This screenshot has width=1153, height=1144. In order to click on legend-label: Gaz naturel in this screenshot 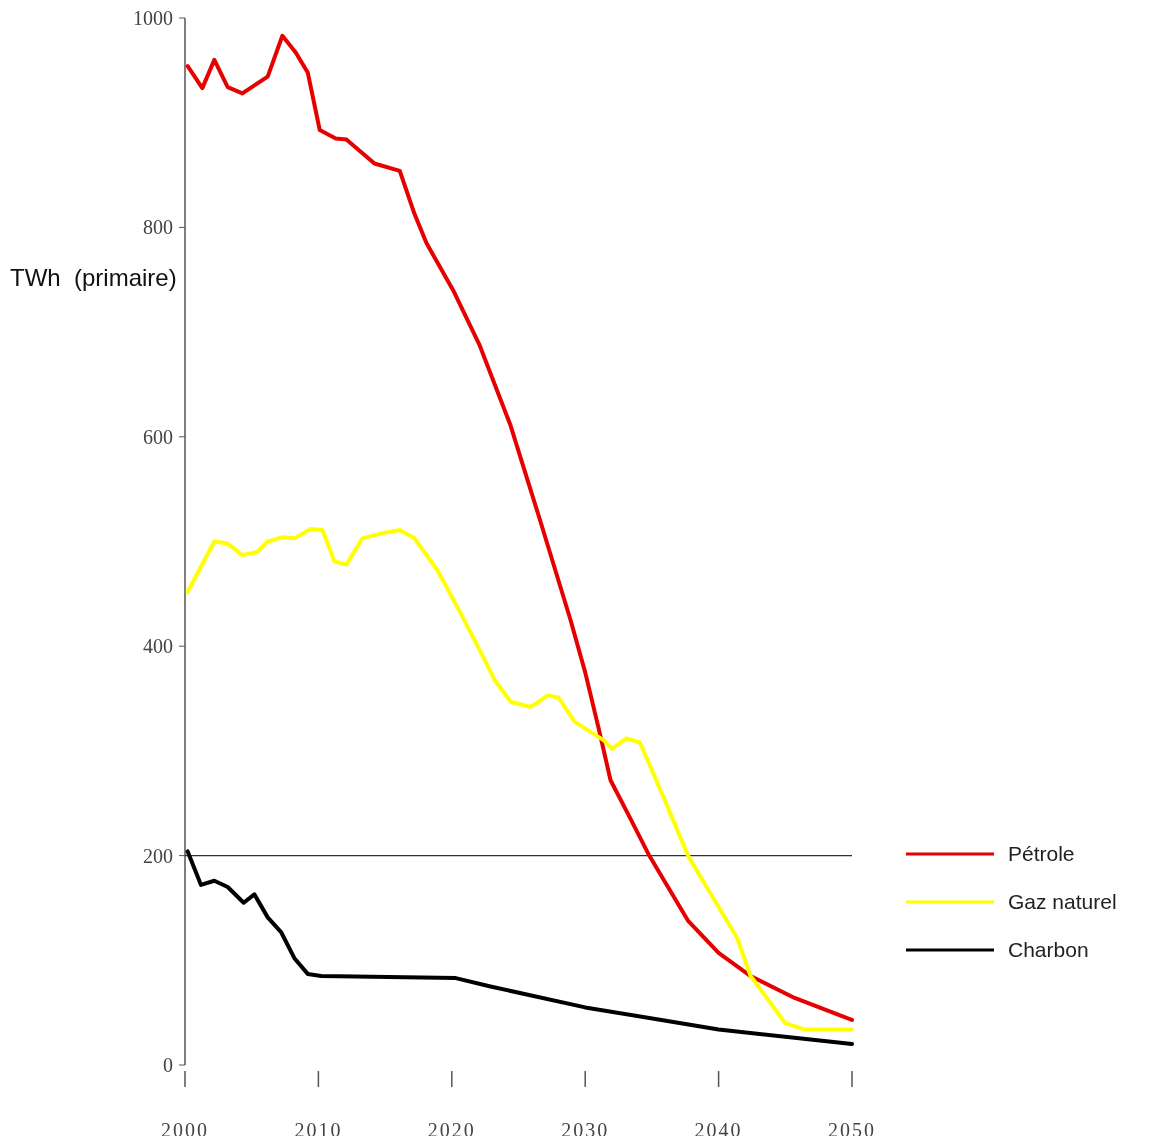, I will do `click(1062, 902)`.